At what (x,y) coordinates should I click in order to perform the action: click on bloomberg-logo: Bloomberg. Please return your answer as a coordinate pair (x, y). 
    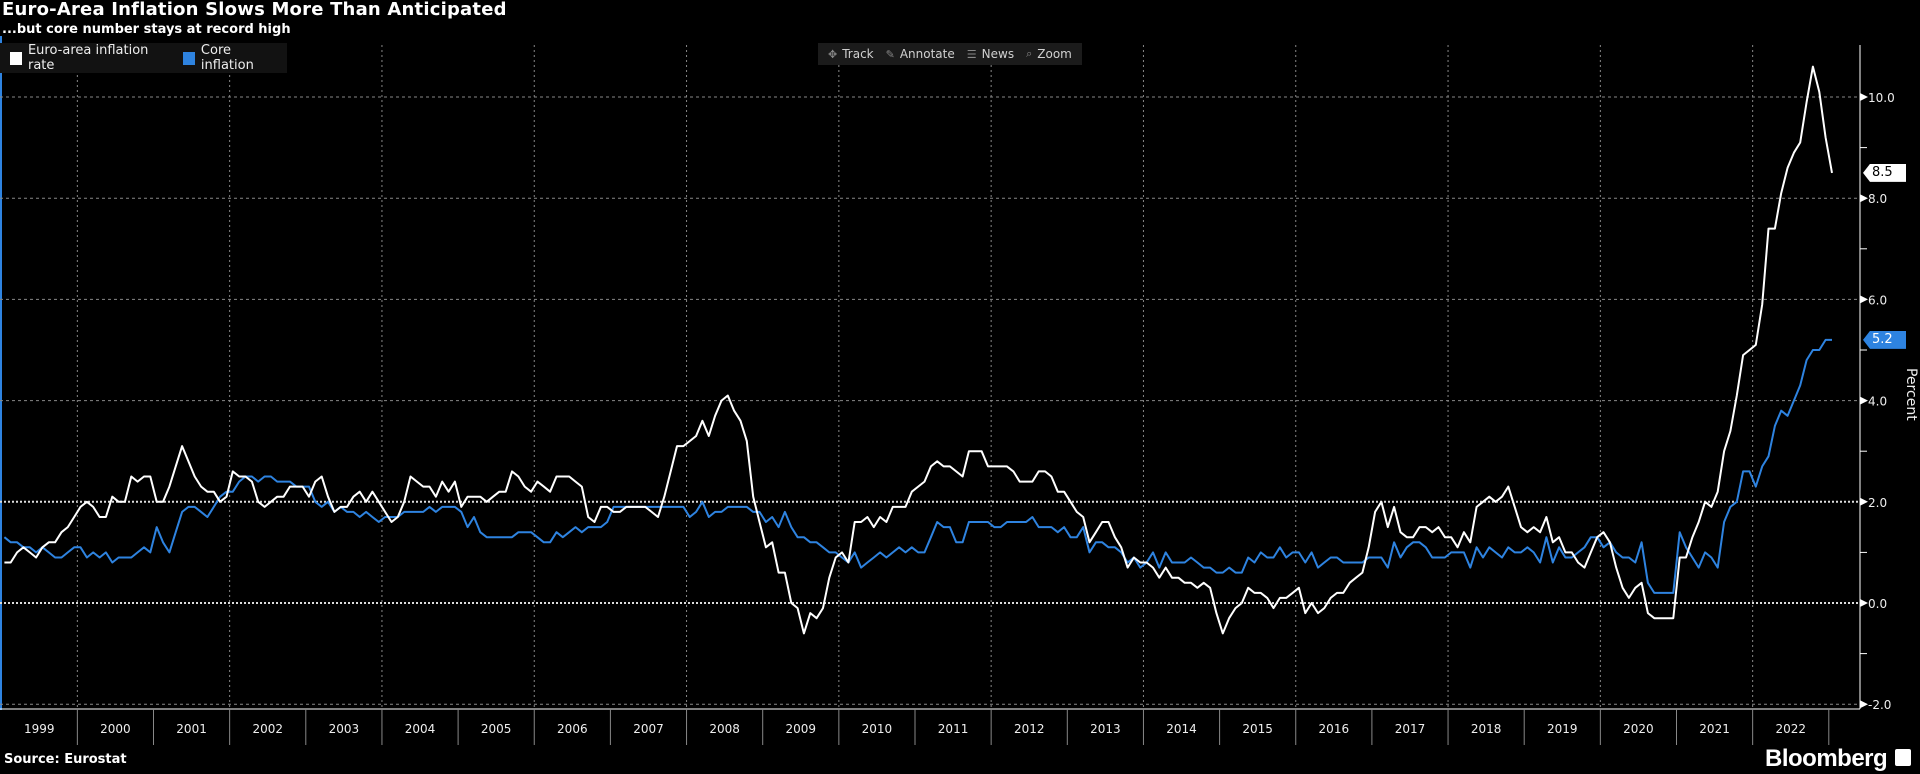
    Looking at the image, I should click on (1826, 758).